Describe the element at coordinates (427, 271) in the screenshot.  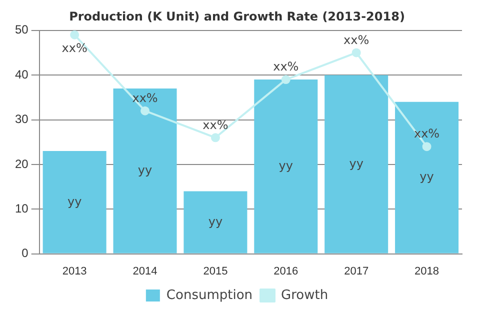
I see `x-tick-label: 2018` at that location.